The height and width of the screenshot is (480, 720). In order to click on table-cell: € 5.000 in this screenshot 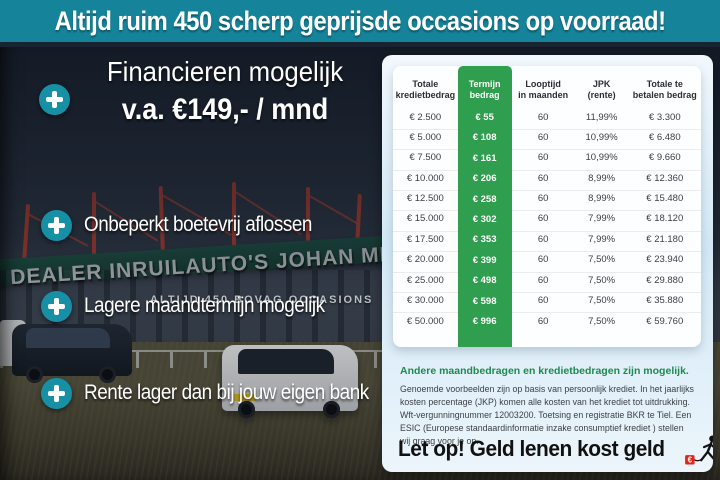, I will do `click(425, 139)`.